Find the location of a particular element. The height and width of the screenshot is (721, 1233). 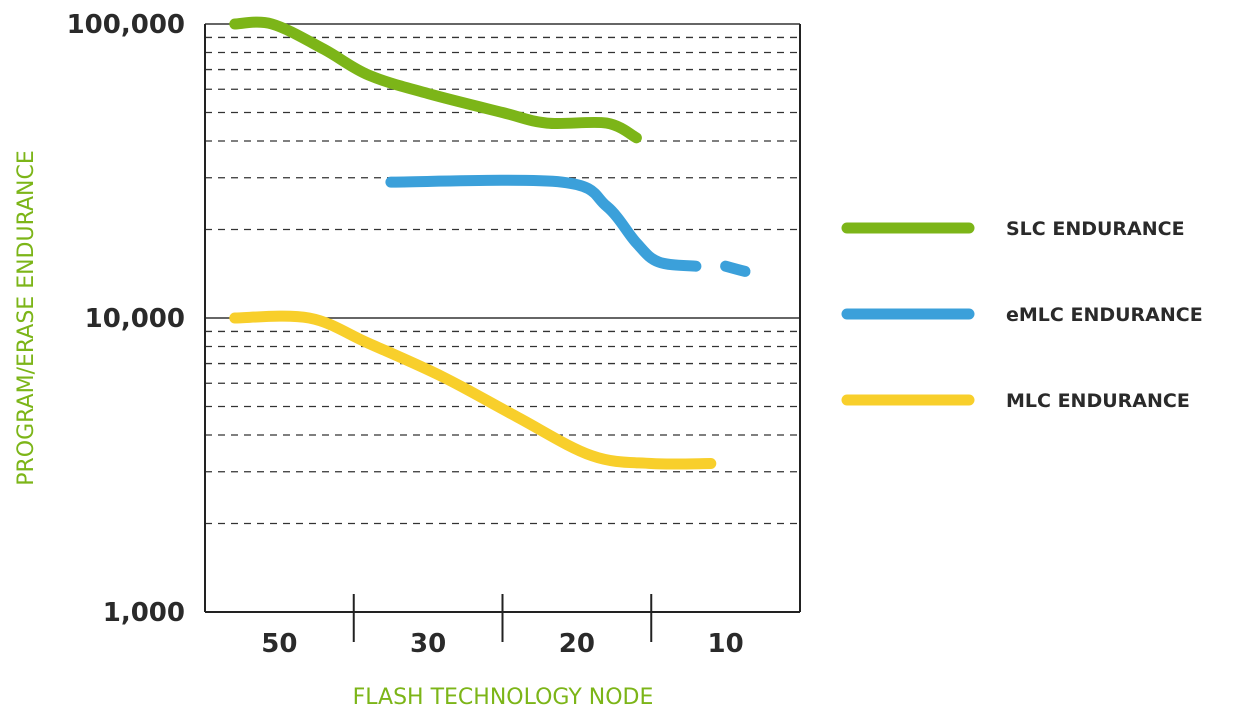

legend-label: eMLC ENDURANCE is located at coordinates (1104, 315).